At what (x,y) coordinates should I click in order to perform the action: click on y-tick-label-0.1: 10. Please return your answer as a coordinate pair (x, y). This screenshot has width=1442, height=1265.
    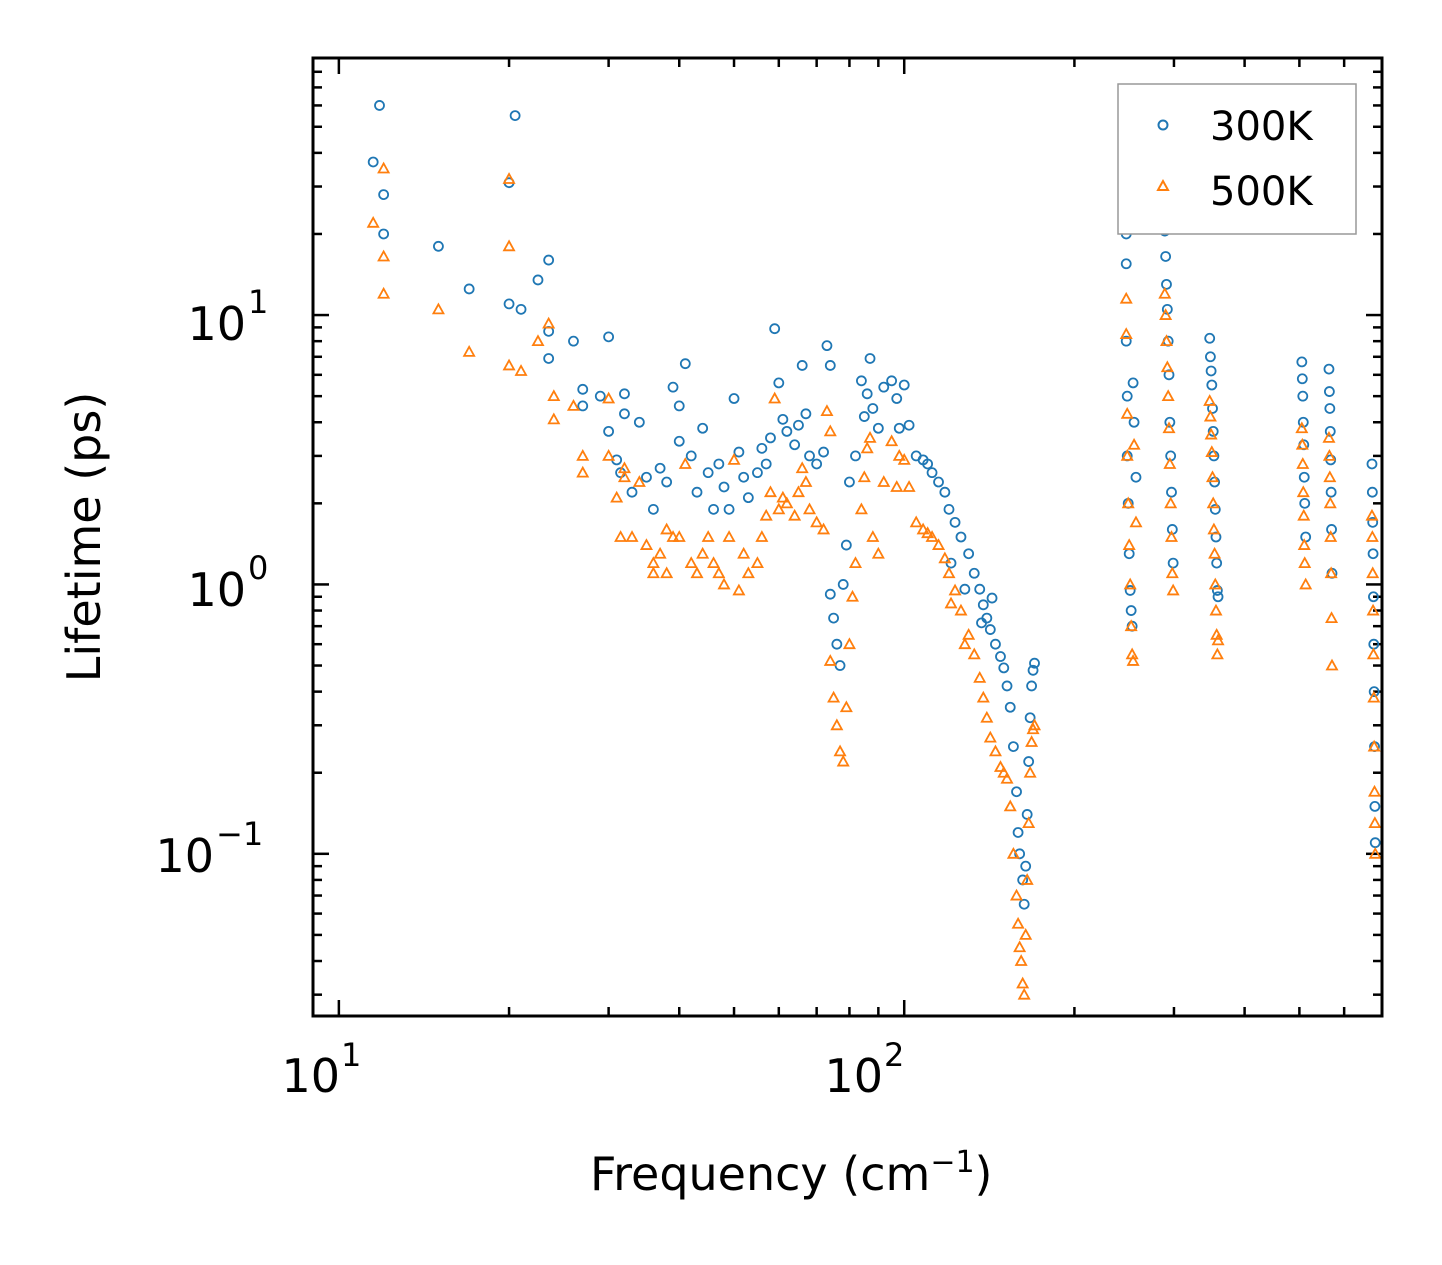
    Looking at the image, I should click on (184, 856).